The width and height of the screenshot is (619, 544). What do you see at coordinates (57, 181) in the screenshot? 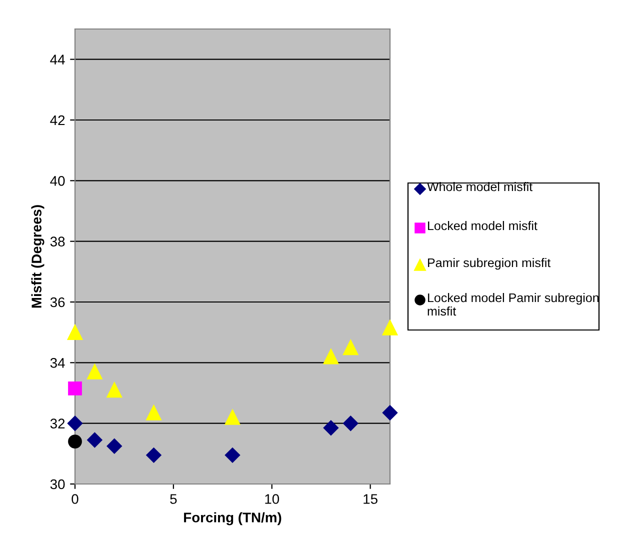
I see `y-tick-label: 40` at bounding box center [57, 181].